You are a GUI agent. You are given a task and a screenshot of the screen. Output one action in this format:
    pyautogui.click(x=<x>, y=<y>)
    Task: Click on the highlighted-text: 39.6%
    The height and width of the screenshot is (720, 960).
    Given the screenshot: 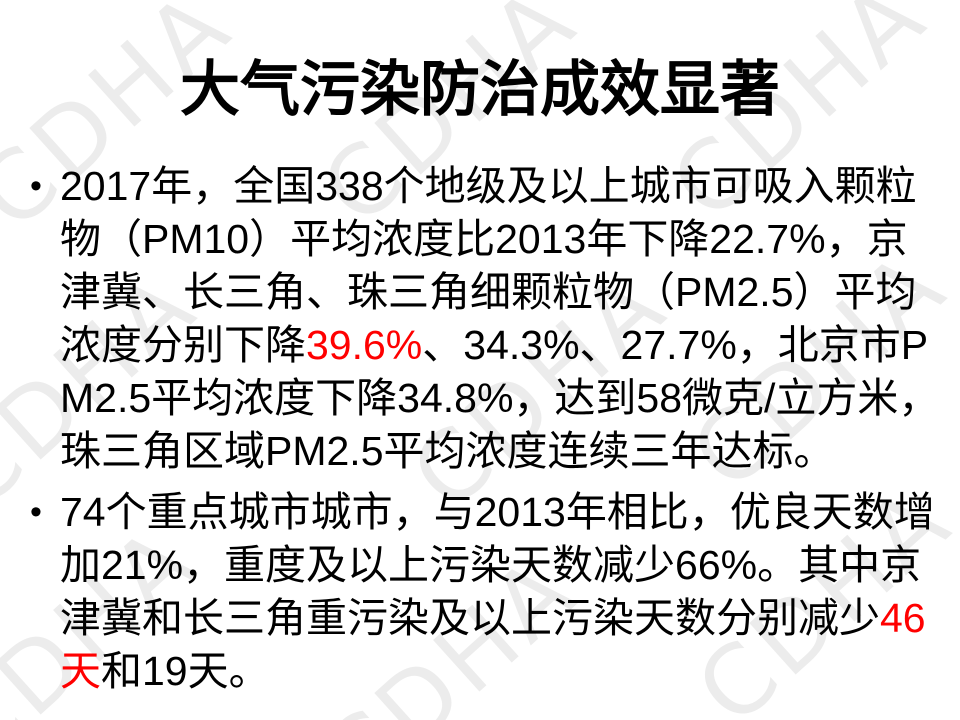 What is the action you would take?
    pyautogui.click(x=364, y=345)
    